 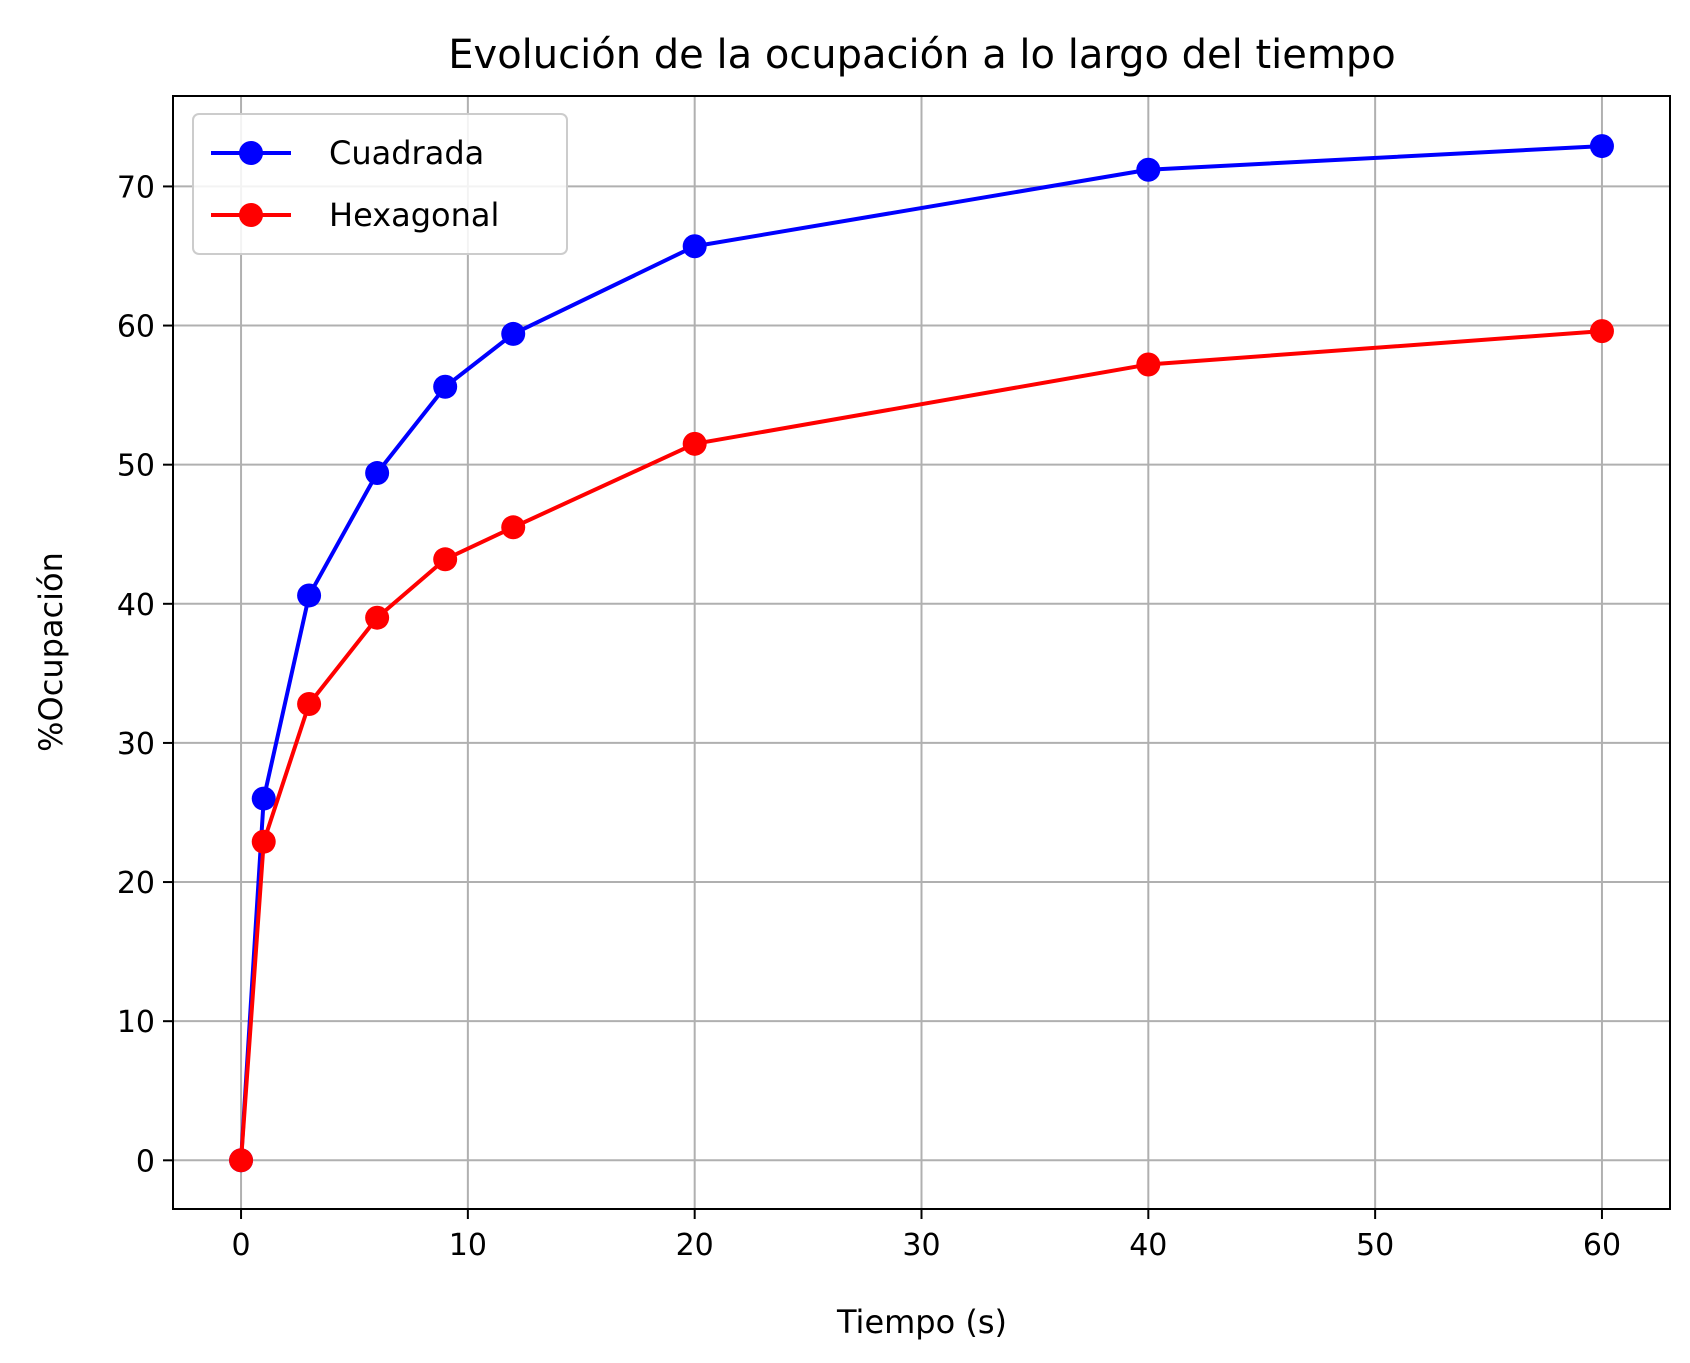 What do you see at coordinates (240, 1245) in the screenshot?
I see `x-tick-label: 0` at bounding box center [240, 1245].